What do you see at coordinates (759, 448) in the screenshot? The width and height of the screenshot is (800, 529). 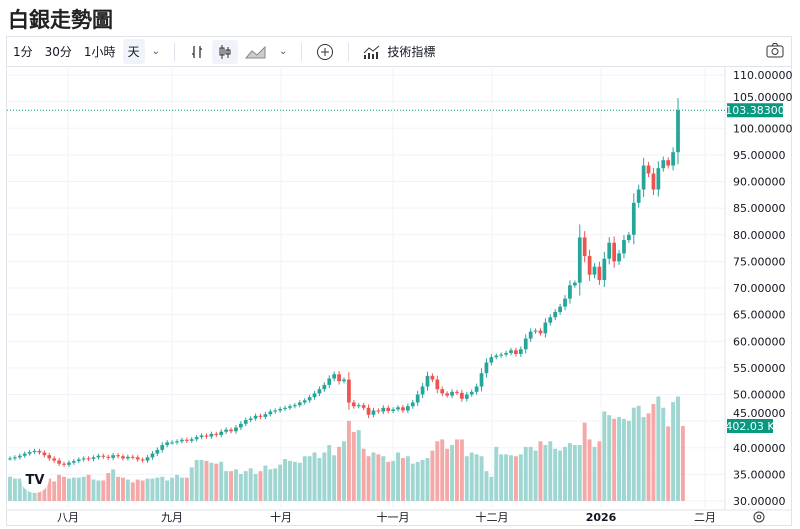 I see `y-tick-label: 40.00000` at bounding box center [759, 448].